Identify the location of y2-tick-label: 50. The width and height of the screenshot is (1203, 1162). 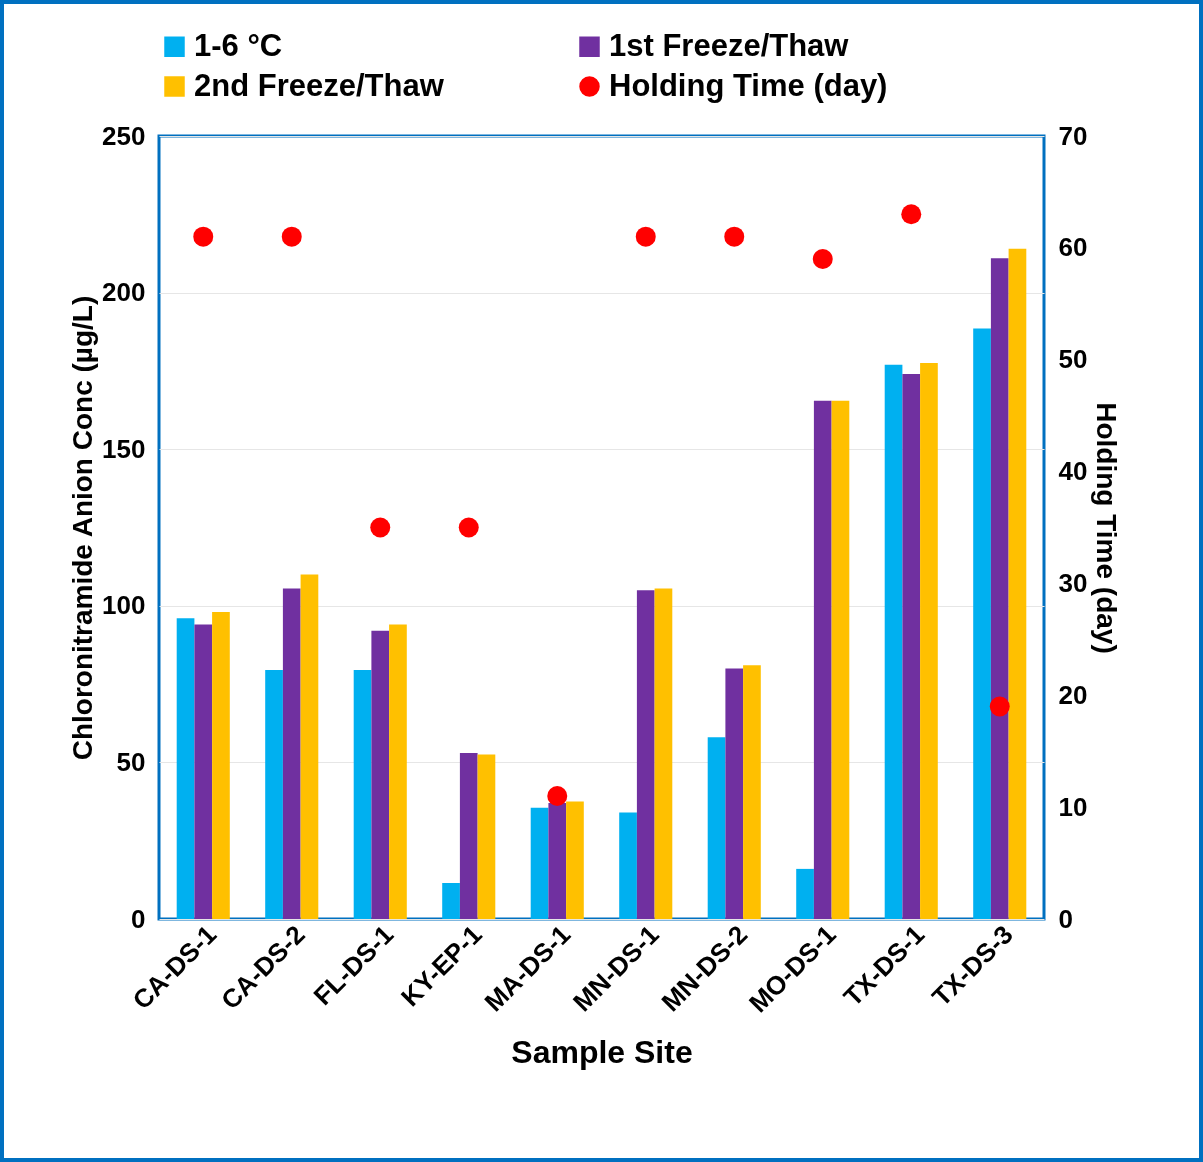
(1073, 359).